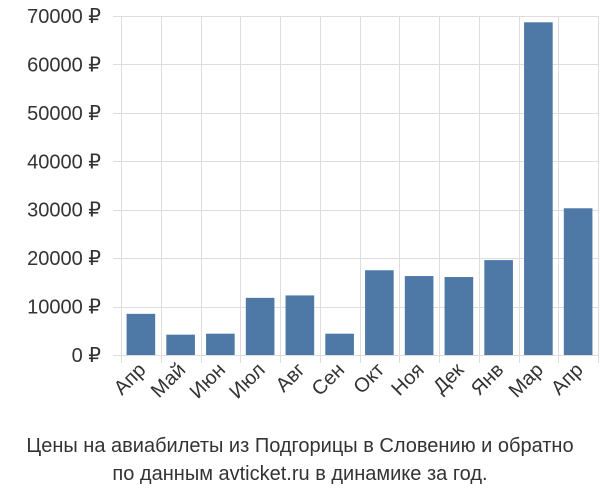 The image size is (600, 500). I want to click on x-tick-label: Май, so click(168, 380).